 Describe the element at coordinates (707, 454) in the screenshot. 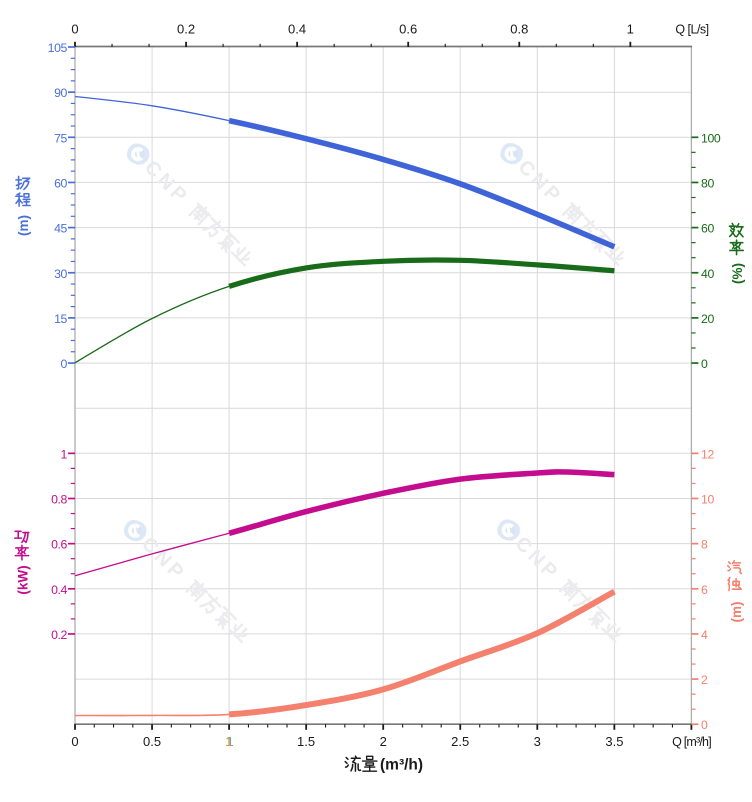

I see `svg-text: 12` at that location.